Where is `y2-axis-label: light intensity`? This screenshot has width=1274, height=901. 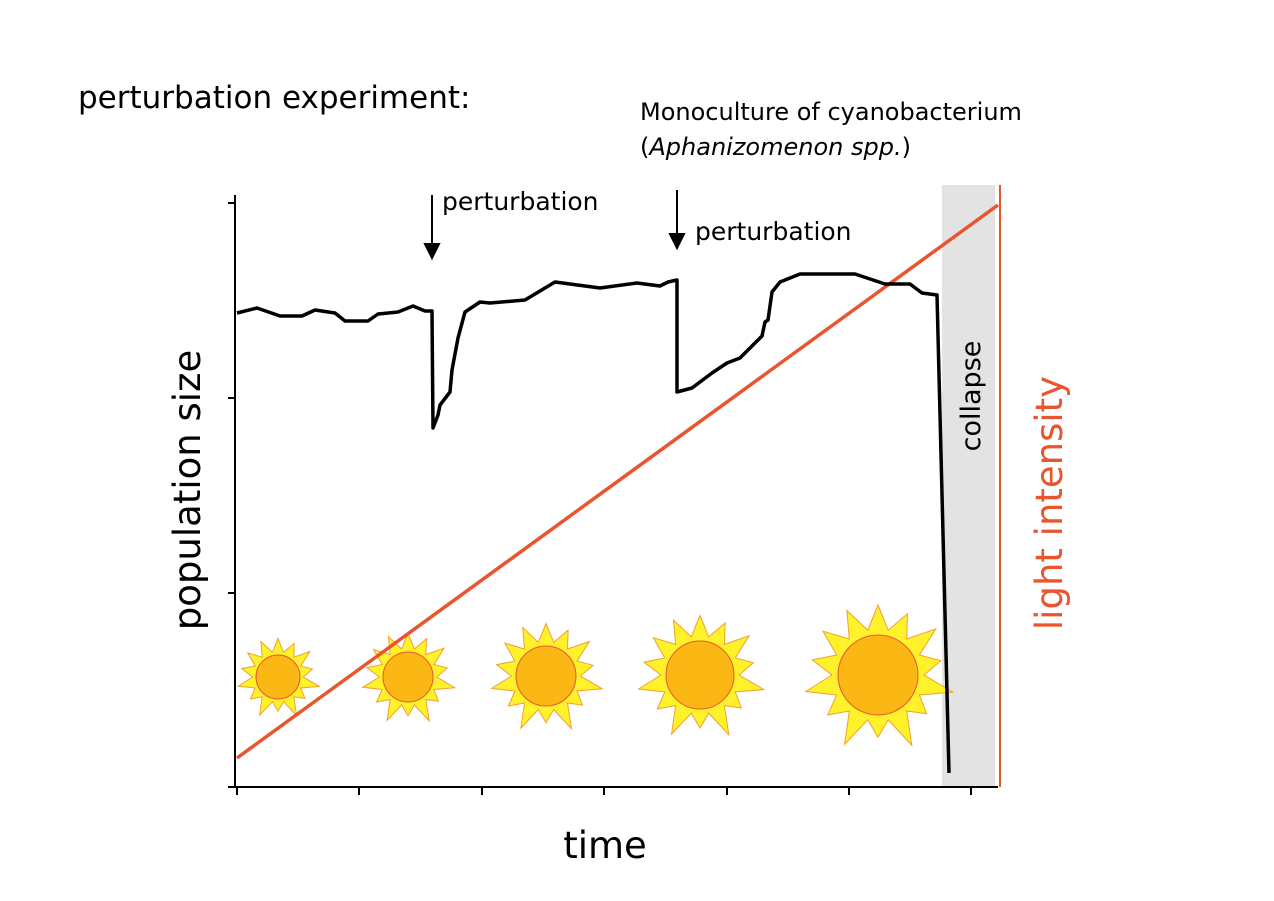
y2-axis-label: light intensity is located at coordinates (1049, 503).